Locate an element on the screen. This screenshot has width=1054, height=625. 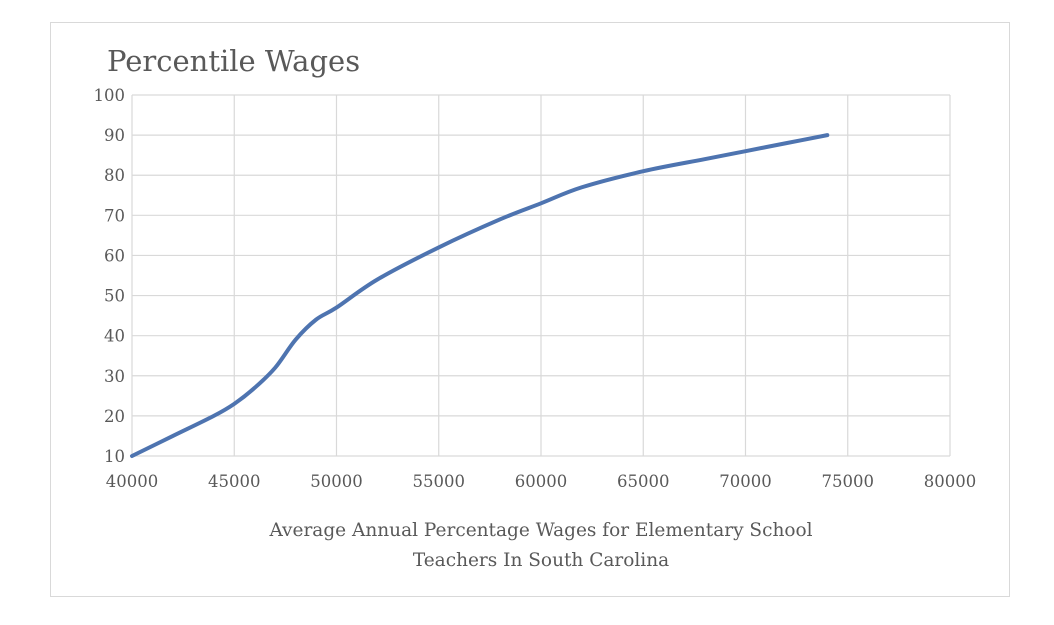
y-tick-label: 90 is located at coordinates (114, 135).